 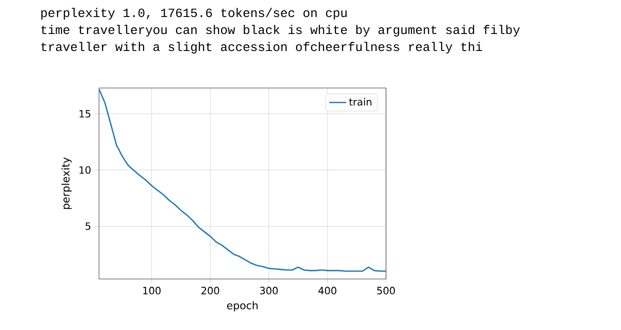 What do you see at coordinates (194, 14) in the screenshot?
I see `text: perplexity 1.0, 17615.6 tokens/sec on cpu` at bounding box center [194, 14].